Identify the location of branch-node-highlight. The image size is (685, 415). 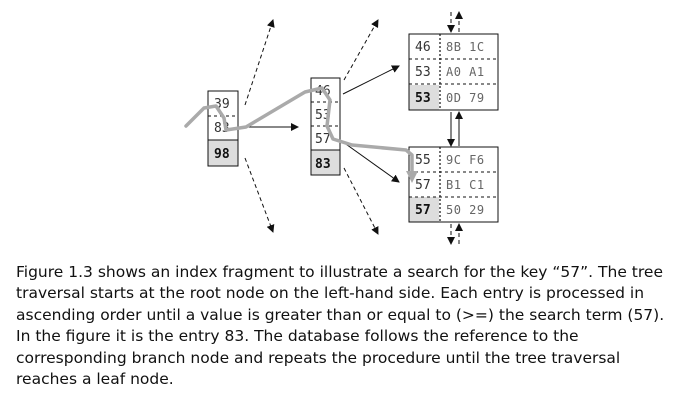
(325, 162).